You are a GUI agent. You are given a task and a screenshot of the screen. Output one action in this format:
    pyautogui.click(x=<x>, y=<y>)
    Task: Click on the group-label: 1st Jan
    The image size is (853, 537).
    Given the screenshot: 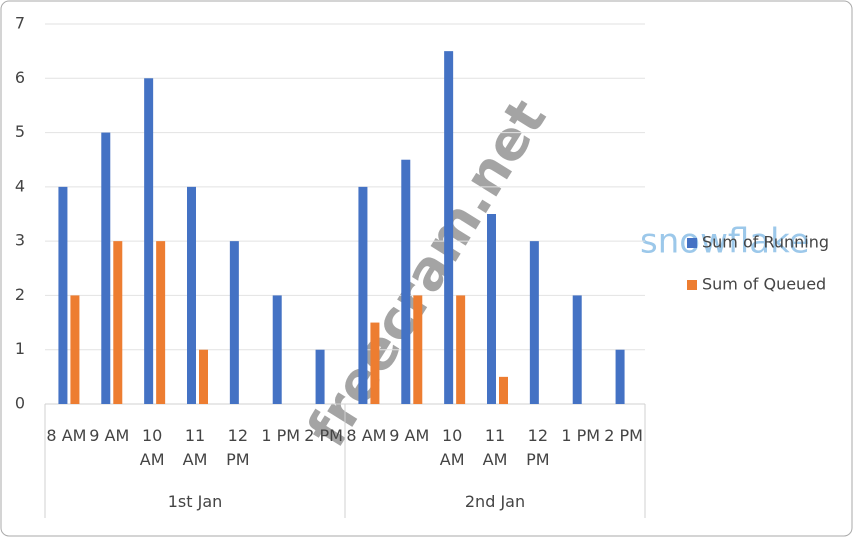 What is the action you would take?
    pyautogui.click(x=195, y=501)
    